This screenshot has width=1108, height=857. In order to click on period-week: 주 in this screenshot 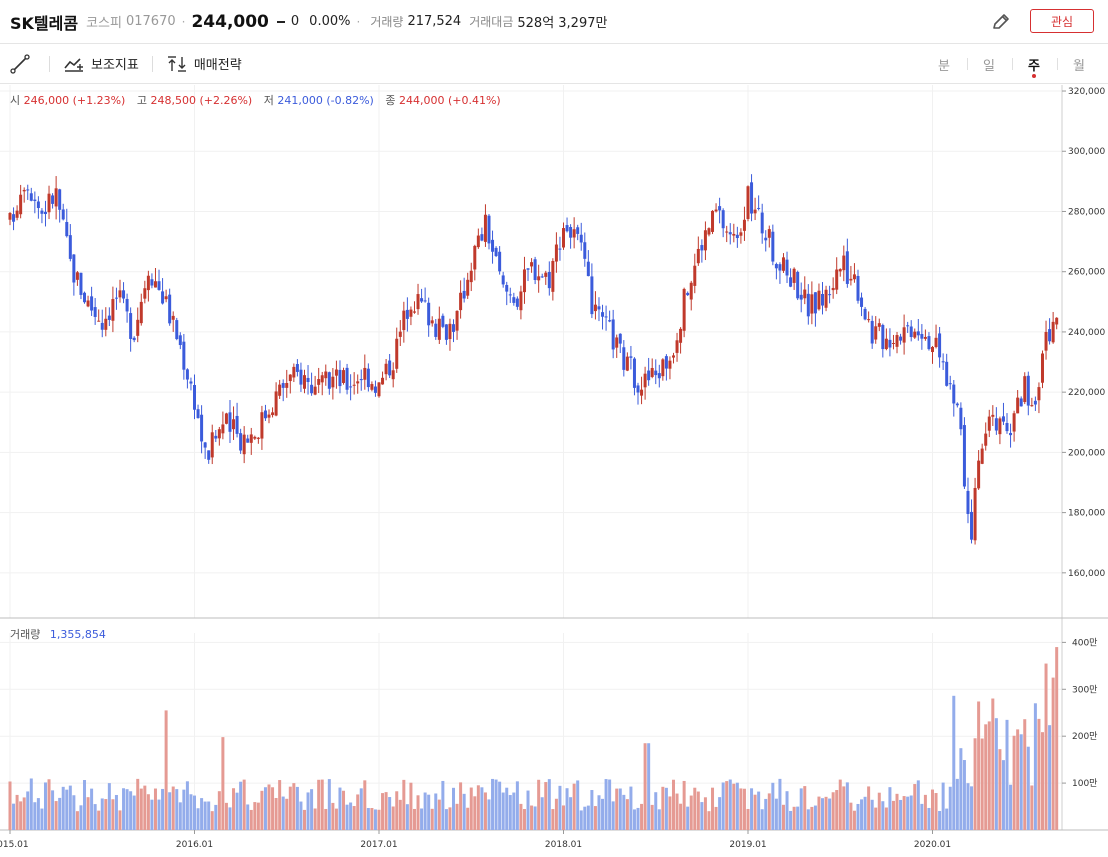, I will do `click(1034, 64)`.